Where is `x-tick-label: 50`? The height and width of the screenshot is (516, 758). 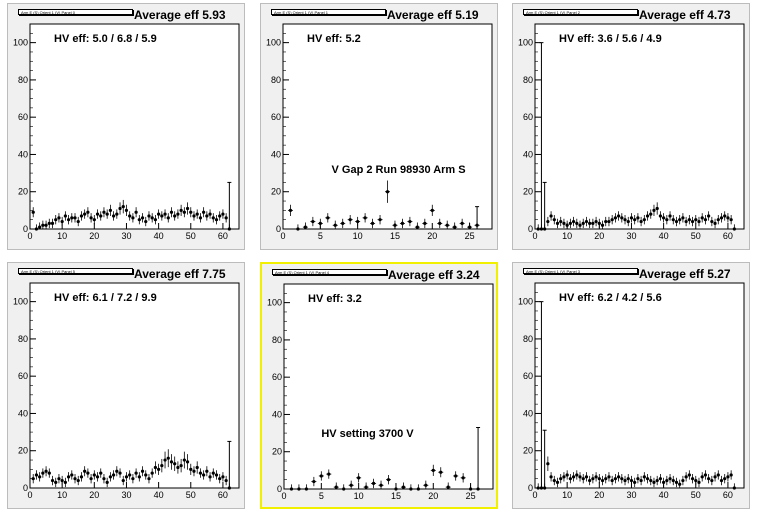 x-tick-label: 50 is located at coordinates (191, 236).